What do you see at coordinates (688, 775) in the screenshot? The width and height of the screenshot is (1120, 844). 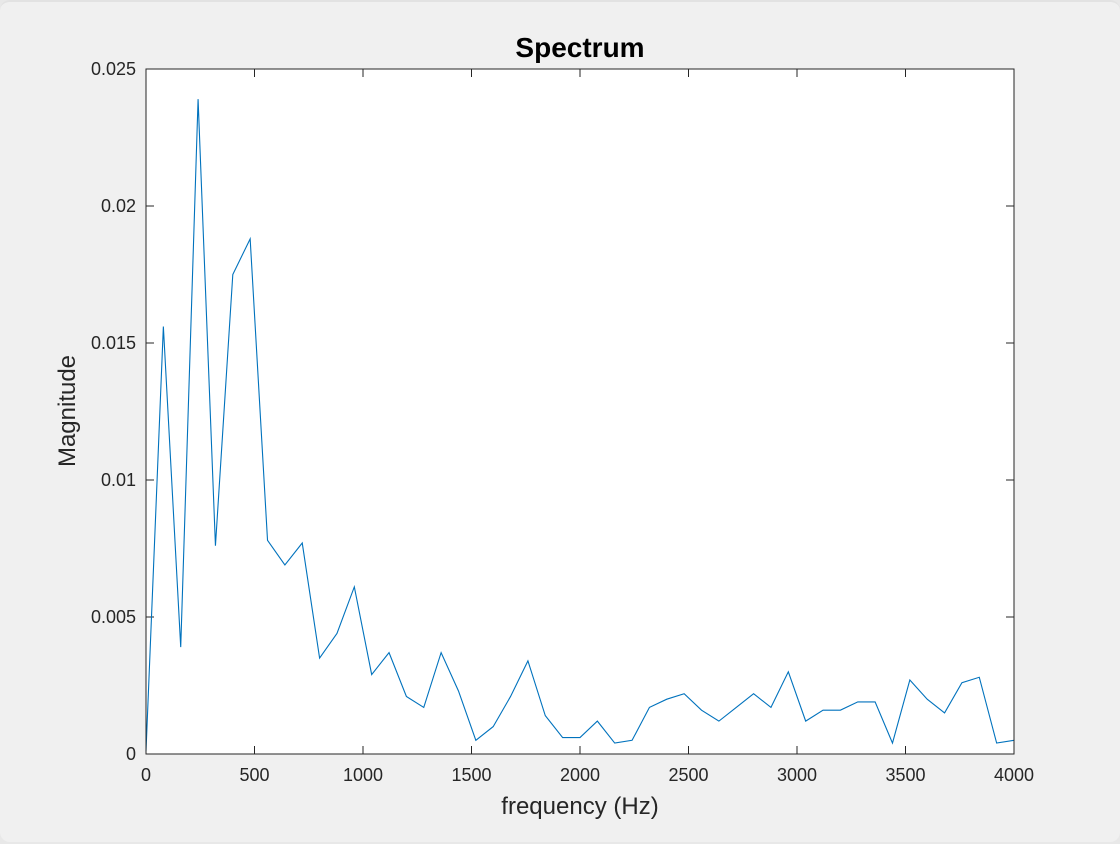 I see `x-tick-label: 2500` at bounding box center [688, 775].